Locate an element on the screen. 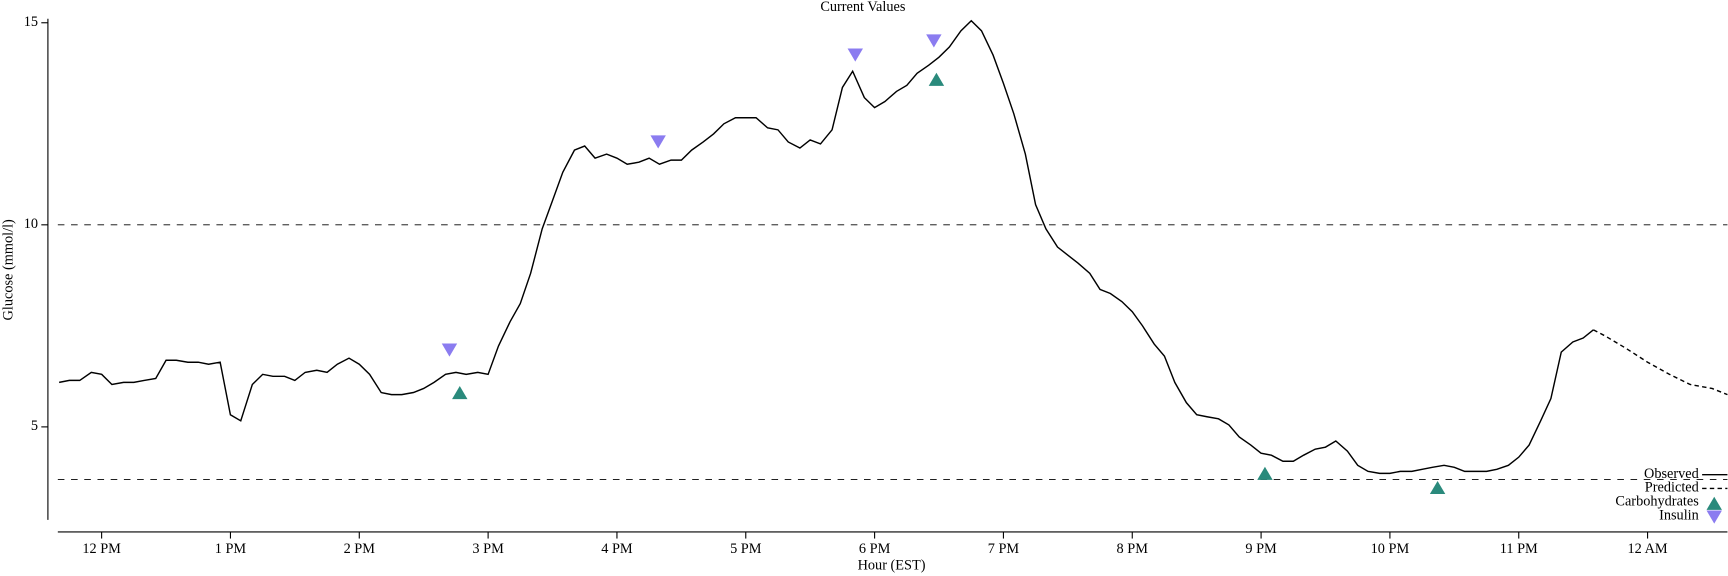 This screenshot has height=576, width=1728. legend-label: Observed is located at coordinates (1671, 474).